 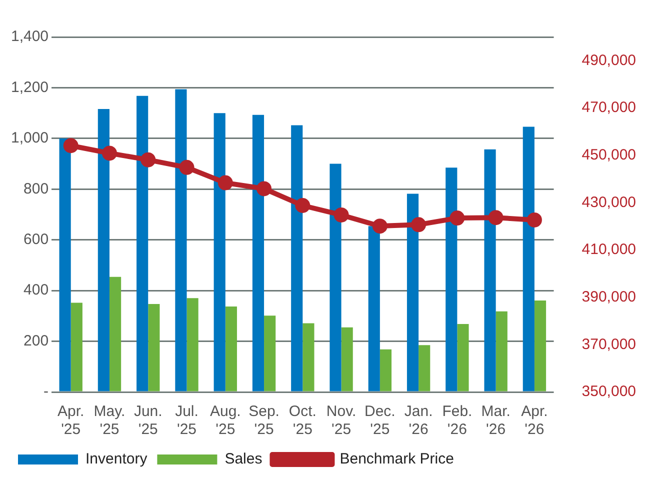 I want to click on legend-label: Benchmark Price, so click(x=397, y=459).